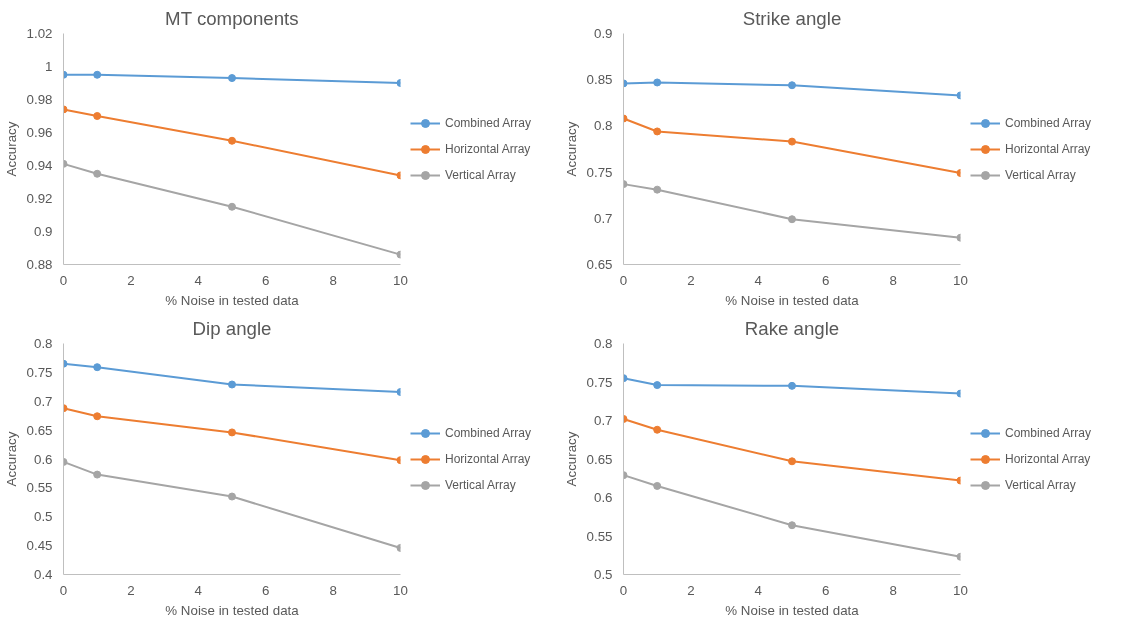  Describe the element at coordinates (232, 328) in the screenshot. I see `chart-title: Dip angle` at that location.